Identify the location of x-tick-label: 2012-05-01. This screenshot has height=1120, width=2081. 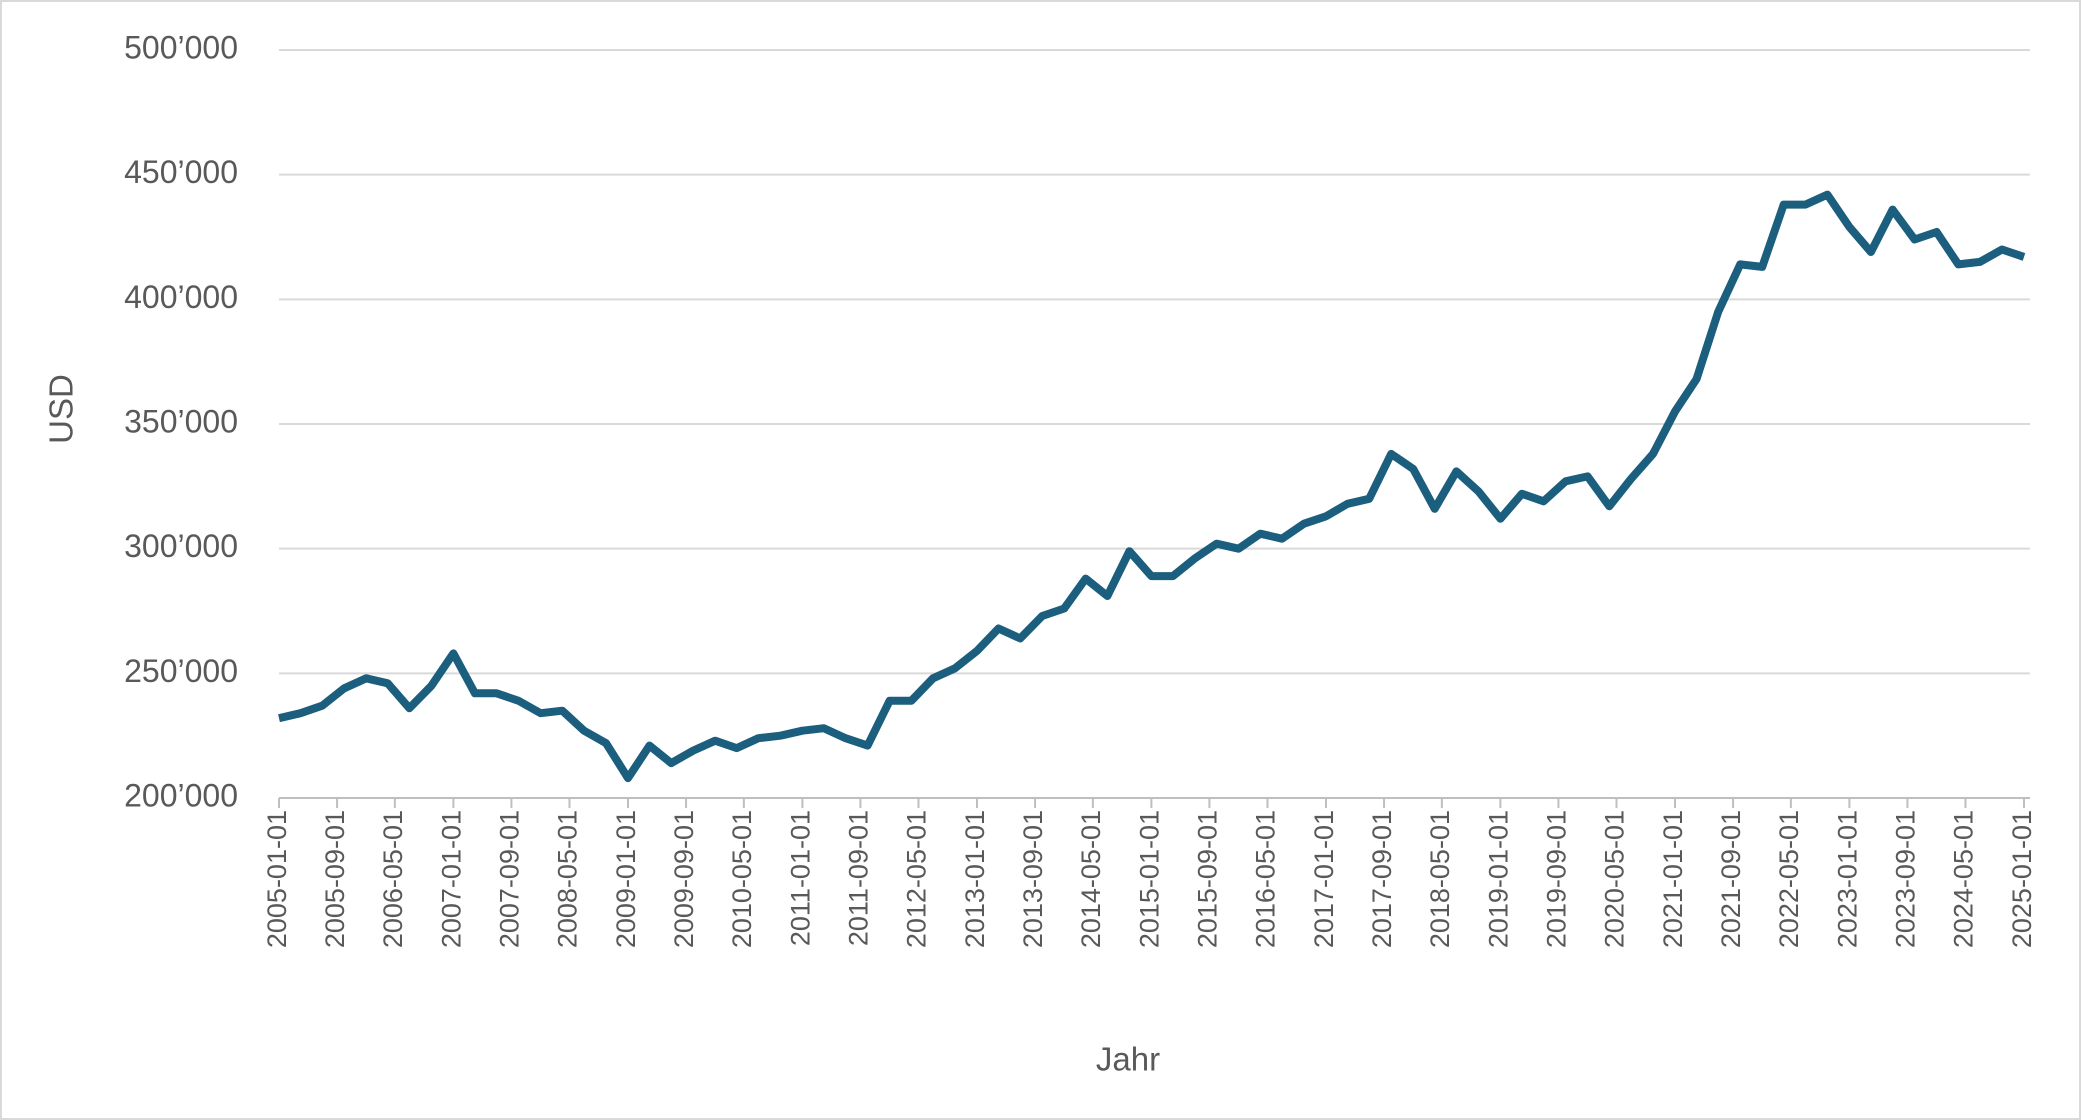
(917, 879).